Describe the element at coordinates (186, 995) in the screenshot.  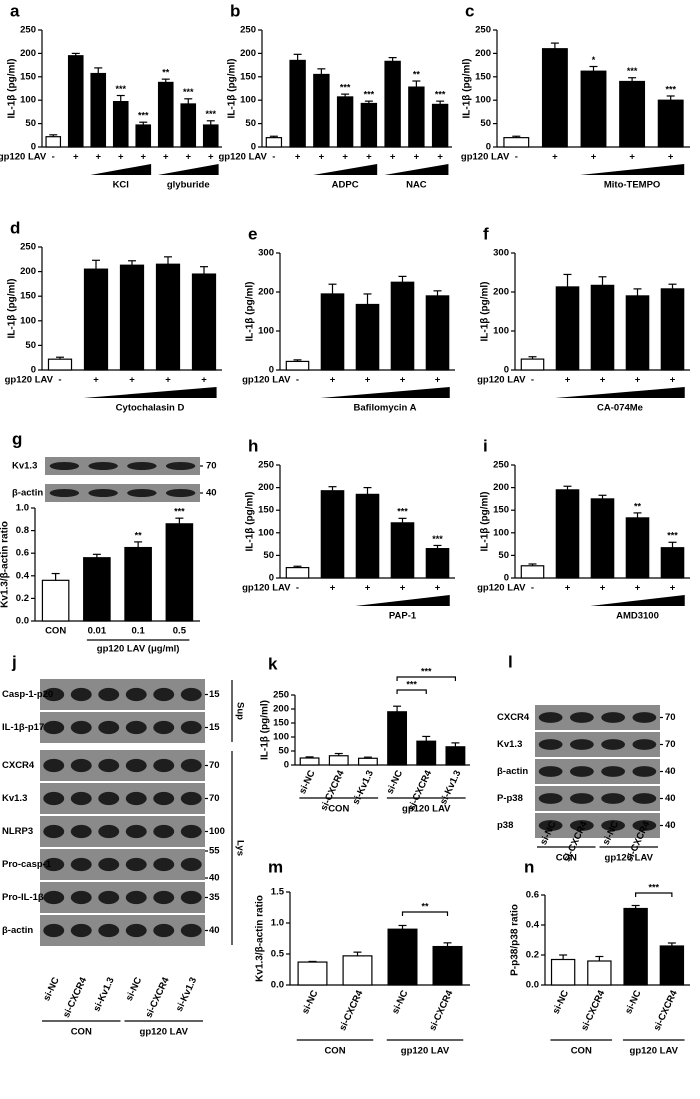
I see `lane-label: si-Kv1.3` at that location.